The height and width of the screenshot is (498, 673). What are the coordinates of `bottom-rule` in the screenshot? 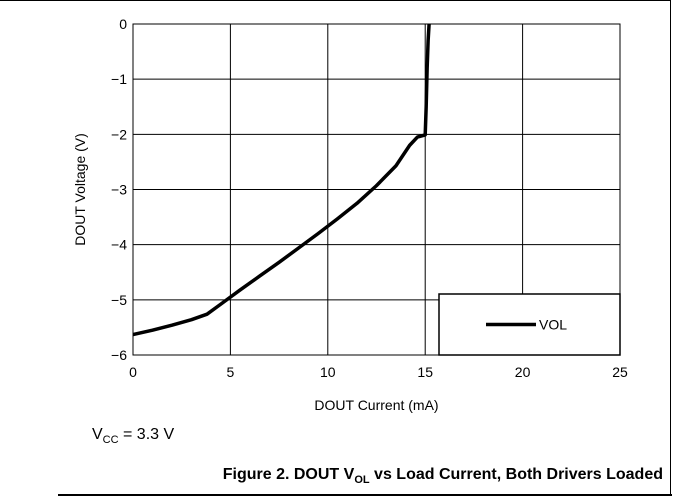 It's located at (365, 495).